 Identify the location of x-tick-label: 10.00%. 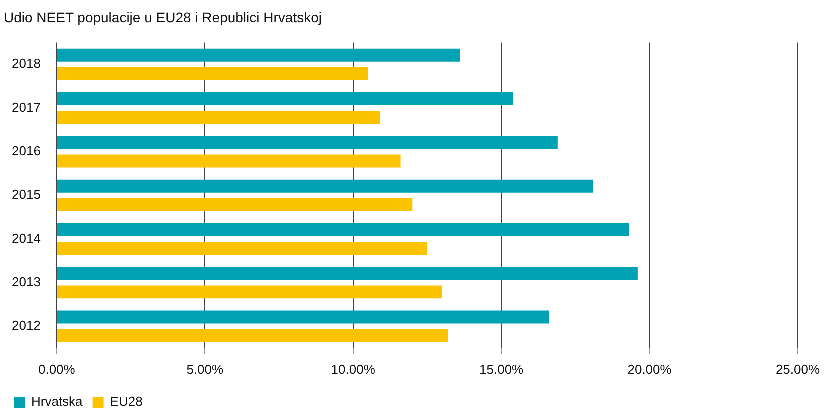
(353, 369).